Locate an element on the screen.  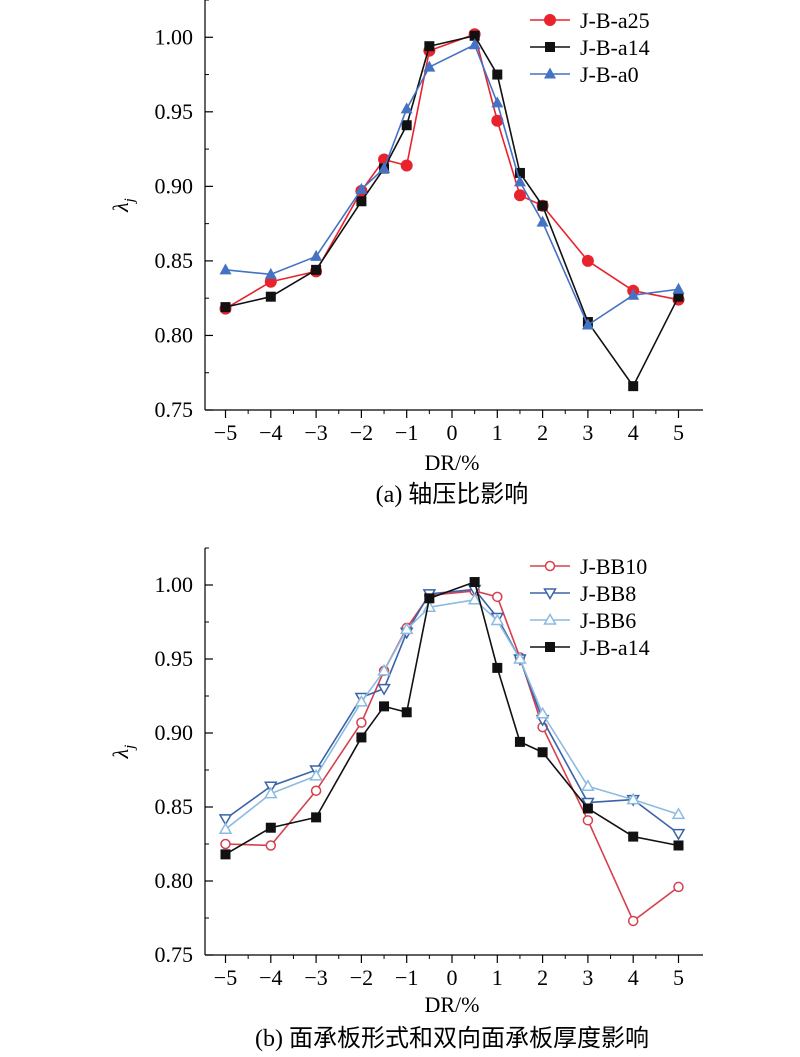
legend-marker-j-bb6 is located at coordinates (550, 619).